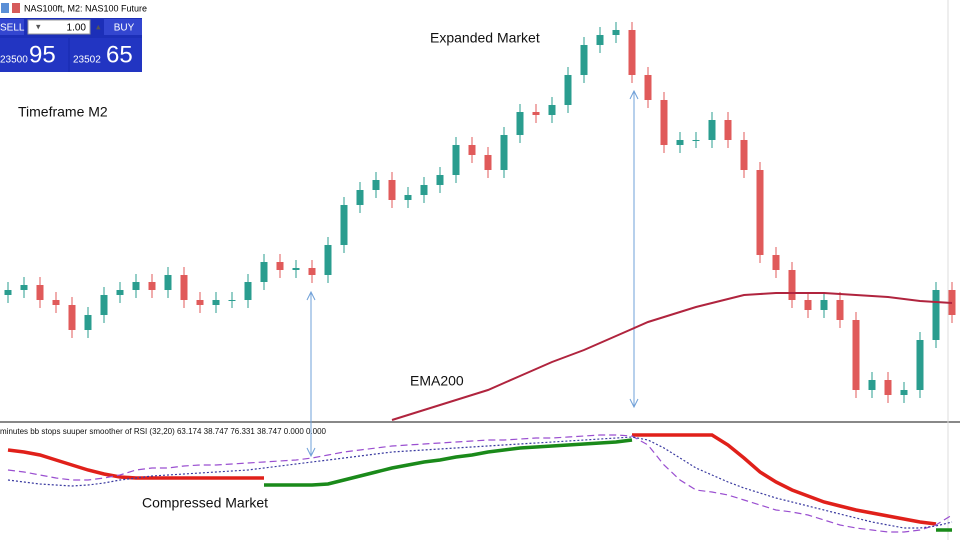  What do you see at coordinates (14, 60) in the screenshot?
I see `sell-price-small: 23500` at bounding box center [14, 60].